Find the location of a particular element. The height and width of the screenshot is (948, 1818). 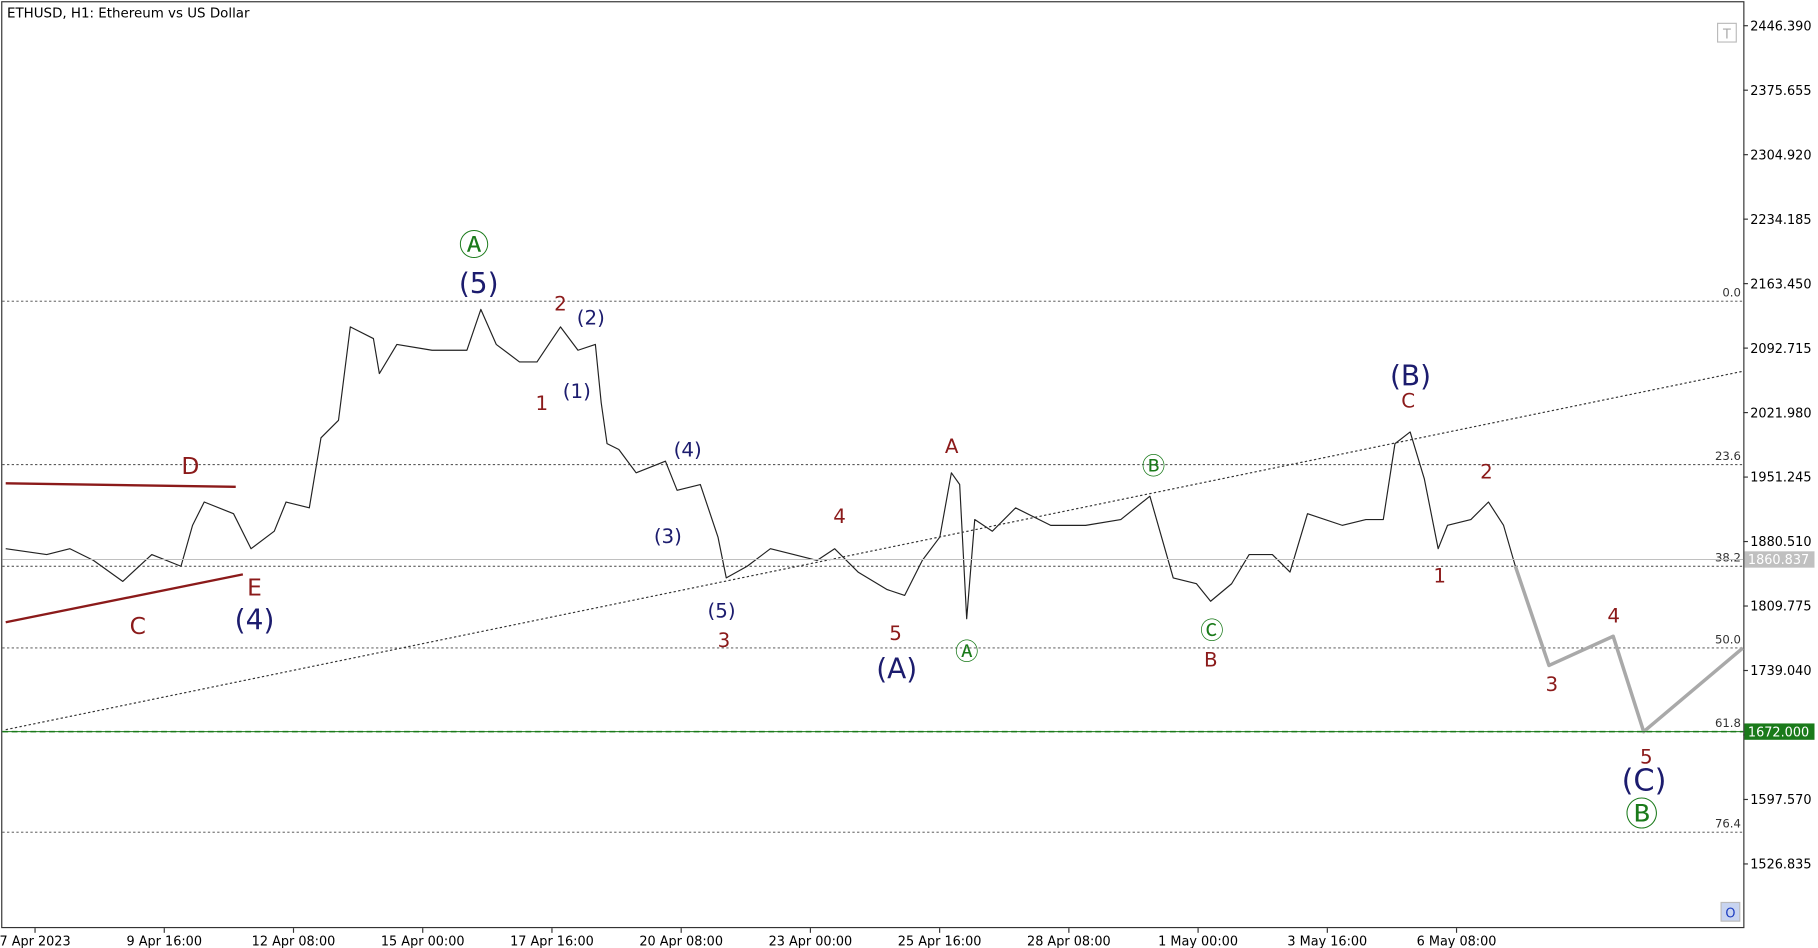

x-tick-label: 7 Apr 2023 is located at coordinates (35, 941).